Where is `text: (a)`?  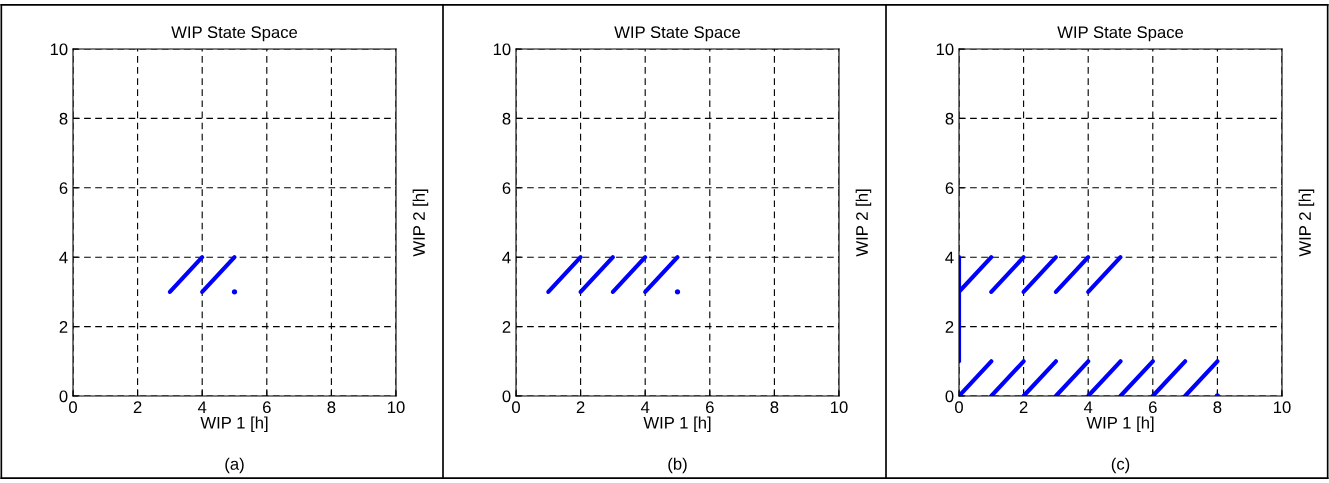 text: (a) is located at coordinates (234, 465).